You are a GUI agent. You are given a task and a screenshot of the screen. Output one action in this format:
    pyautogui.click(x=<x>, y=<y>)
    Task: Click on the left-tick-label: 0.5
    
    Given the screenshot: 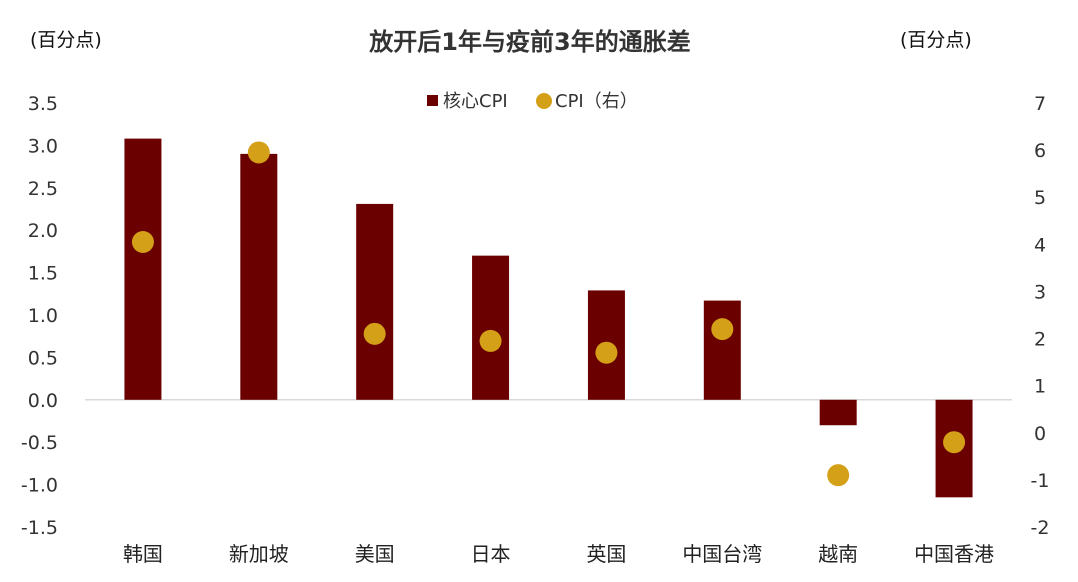 What is the action you would take?
    pyautogui.click(x=43, y=358)
    